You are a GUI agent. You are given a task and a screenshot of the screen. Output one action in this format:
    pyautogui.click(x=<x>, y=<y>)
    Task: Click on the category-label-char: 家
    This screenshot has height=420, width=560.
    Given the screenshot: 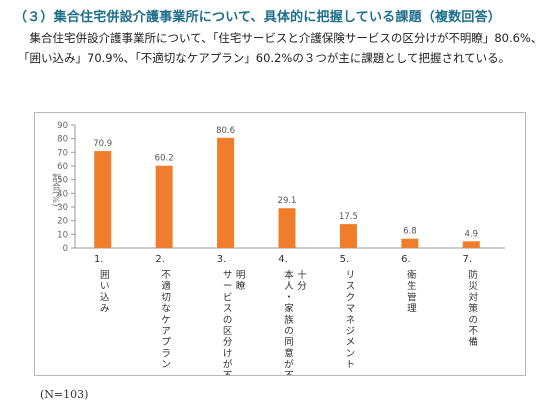 What is the action you would take?
    pyautogui.click(x=289, y=309)
    